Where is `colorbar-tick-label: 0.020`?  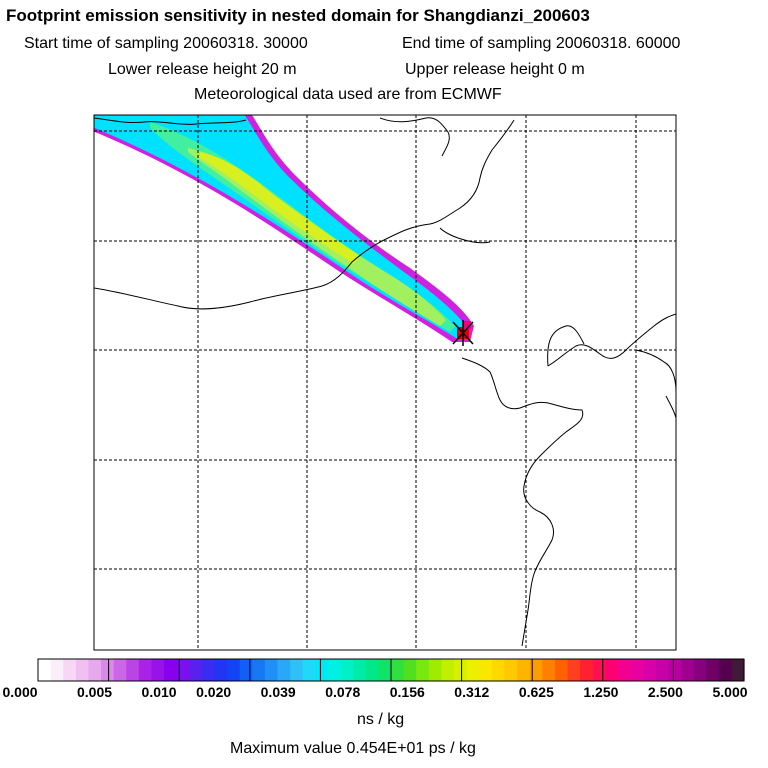 colorbar-tick-label: 0.020 is located at coordinates (214, 692).